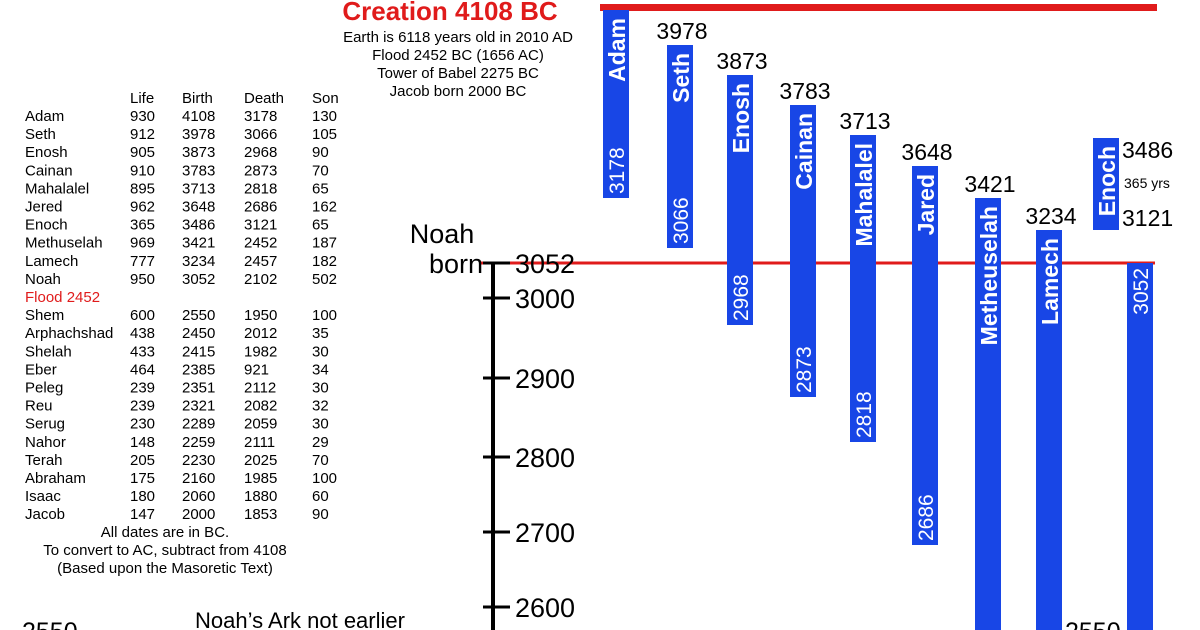 This screenshot has height=630, width=1200. What do you see at coordinates (741, 118) in the screenshot?
I see `bar-name: Enosh` at bounding box center [741, 118].